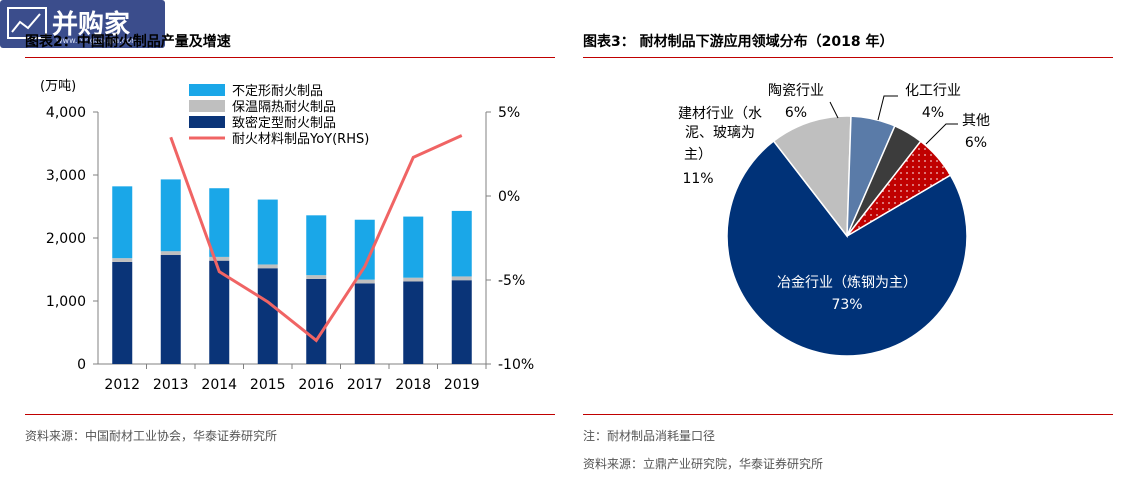  I want to click on right-y-tick-label: -10%, so click(516, 365).